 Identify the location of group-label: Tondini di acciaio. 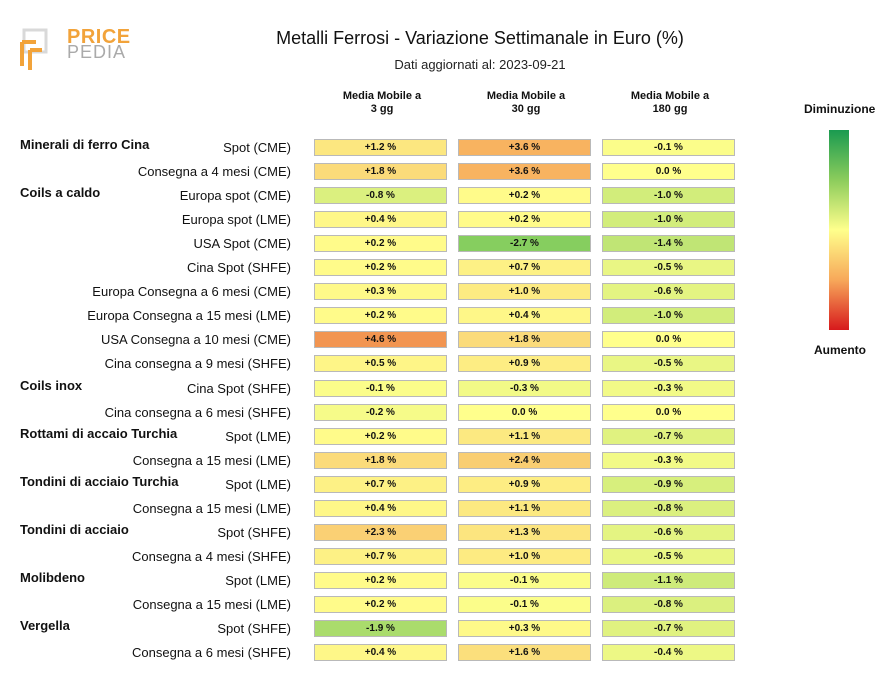
(74, 529).